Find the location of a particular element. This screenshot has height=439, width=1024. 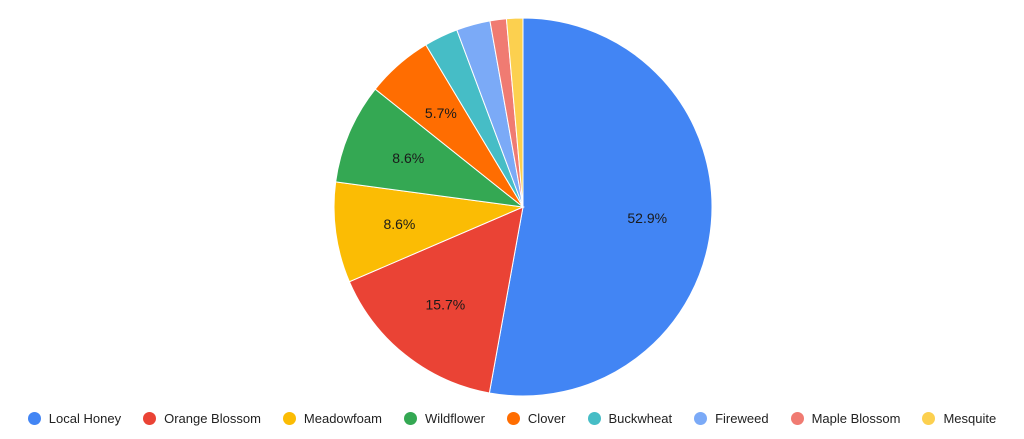

legend-item-meadowfoam: Meadowfoam is located at coordinates (332, 418).